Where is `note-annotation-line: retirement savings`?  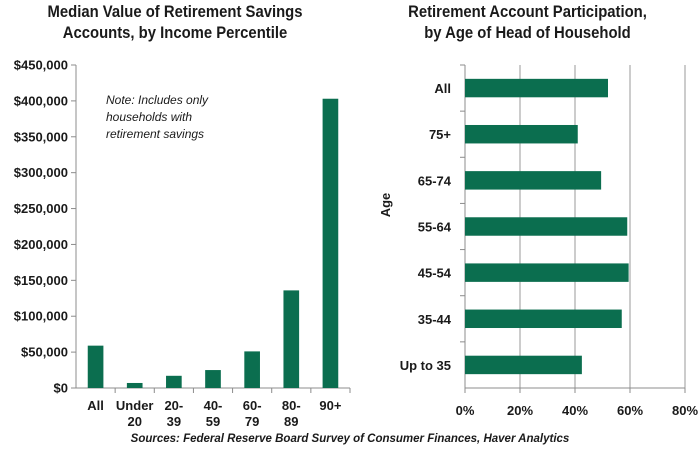
note-annotation-line: retirement savings is located at coordinates (155, 134).